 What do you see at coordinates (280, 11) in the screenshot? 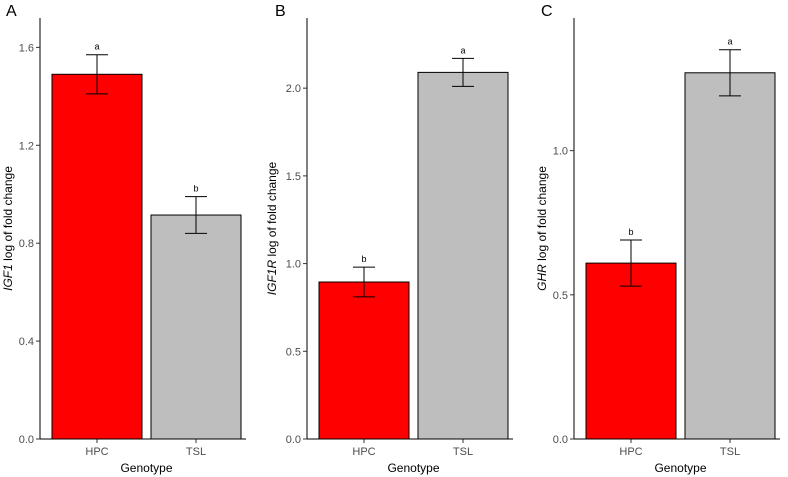
I see `panel-label: B` at bounding box center [280, 11].